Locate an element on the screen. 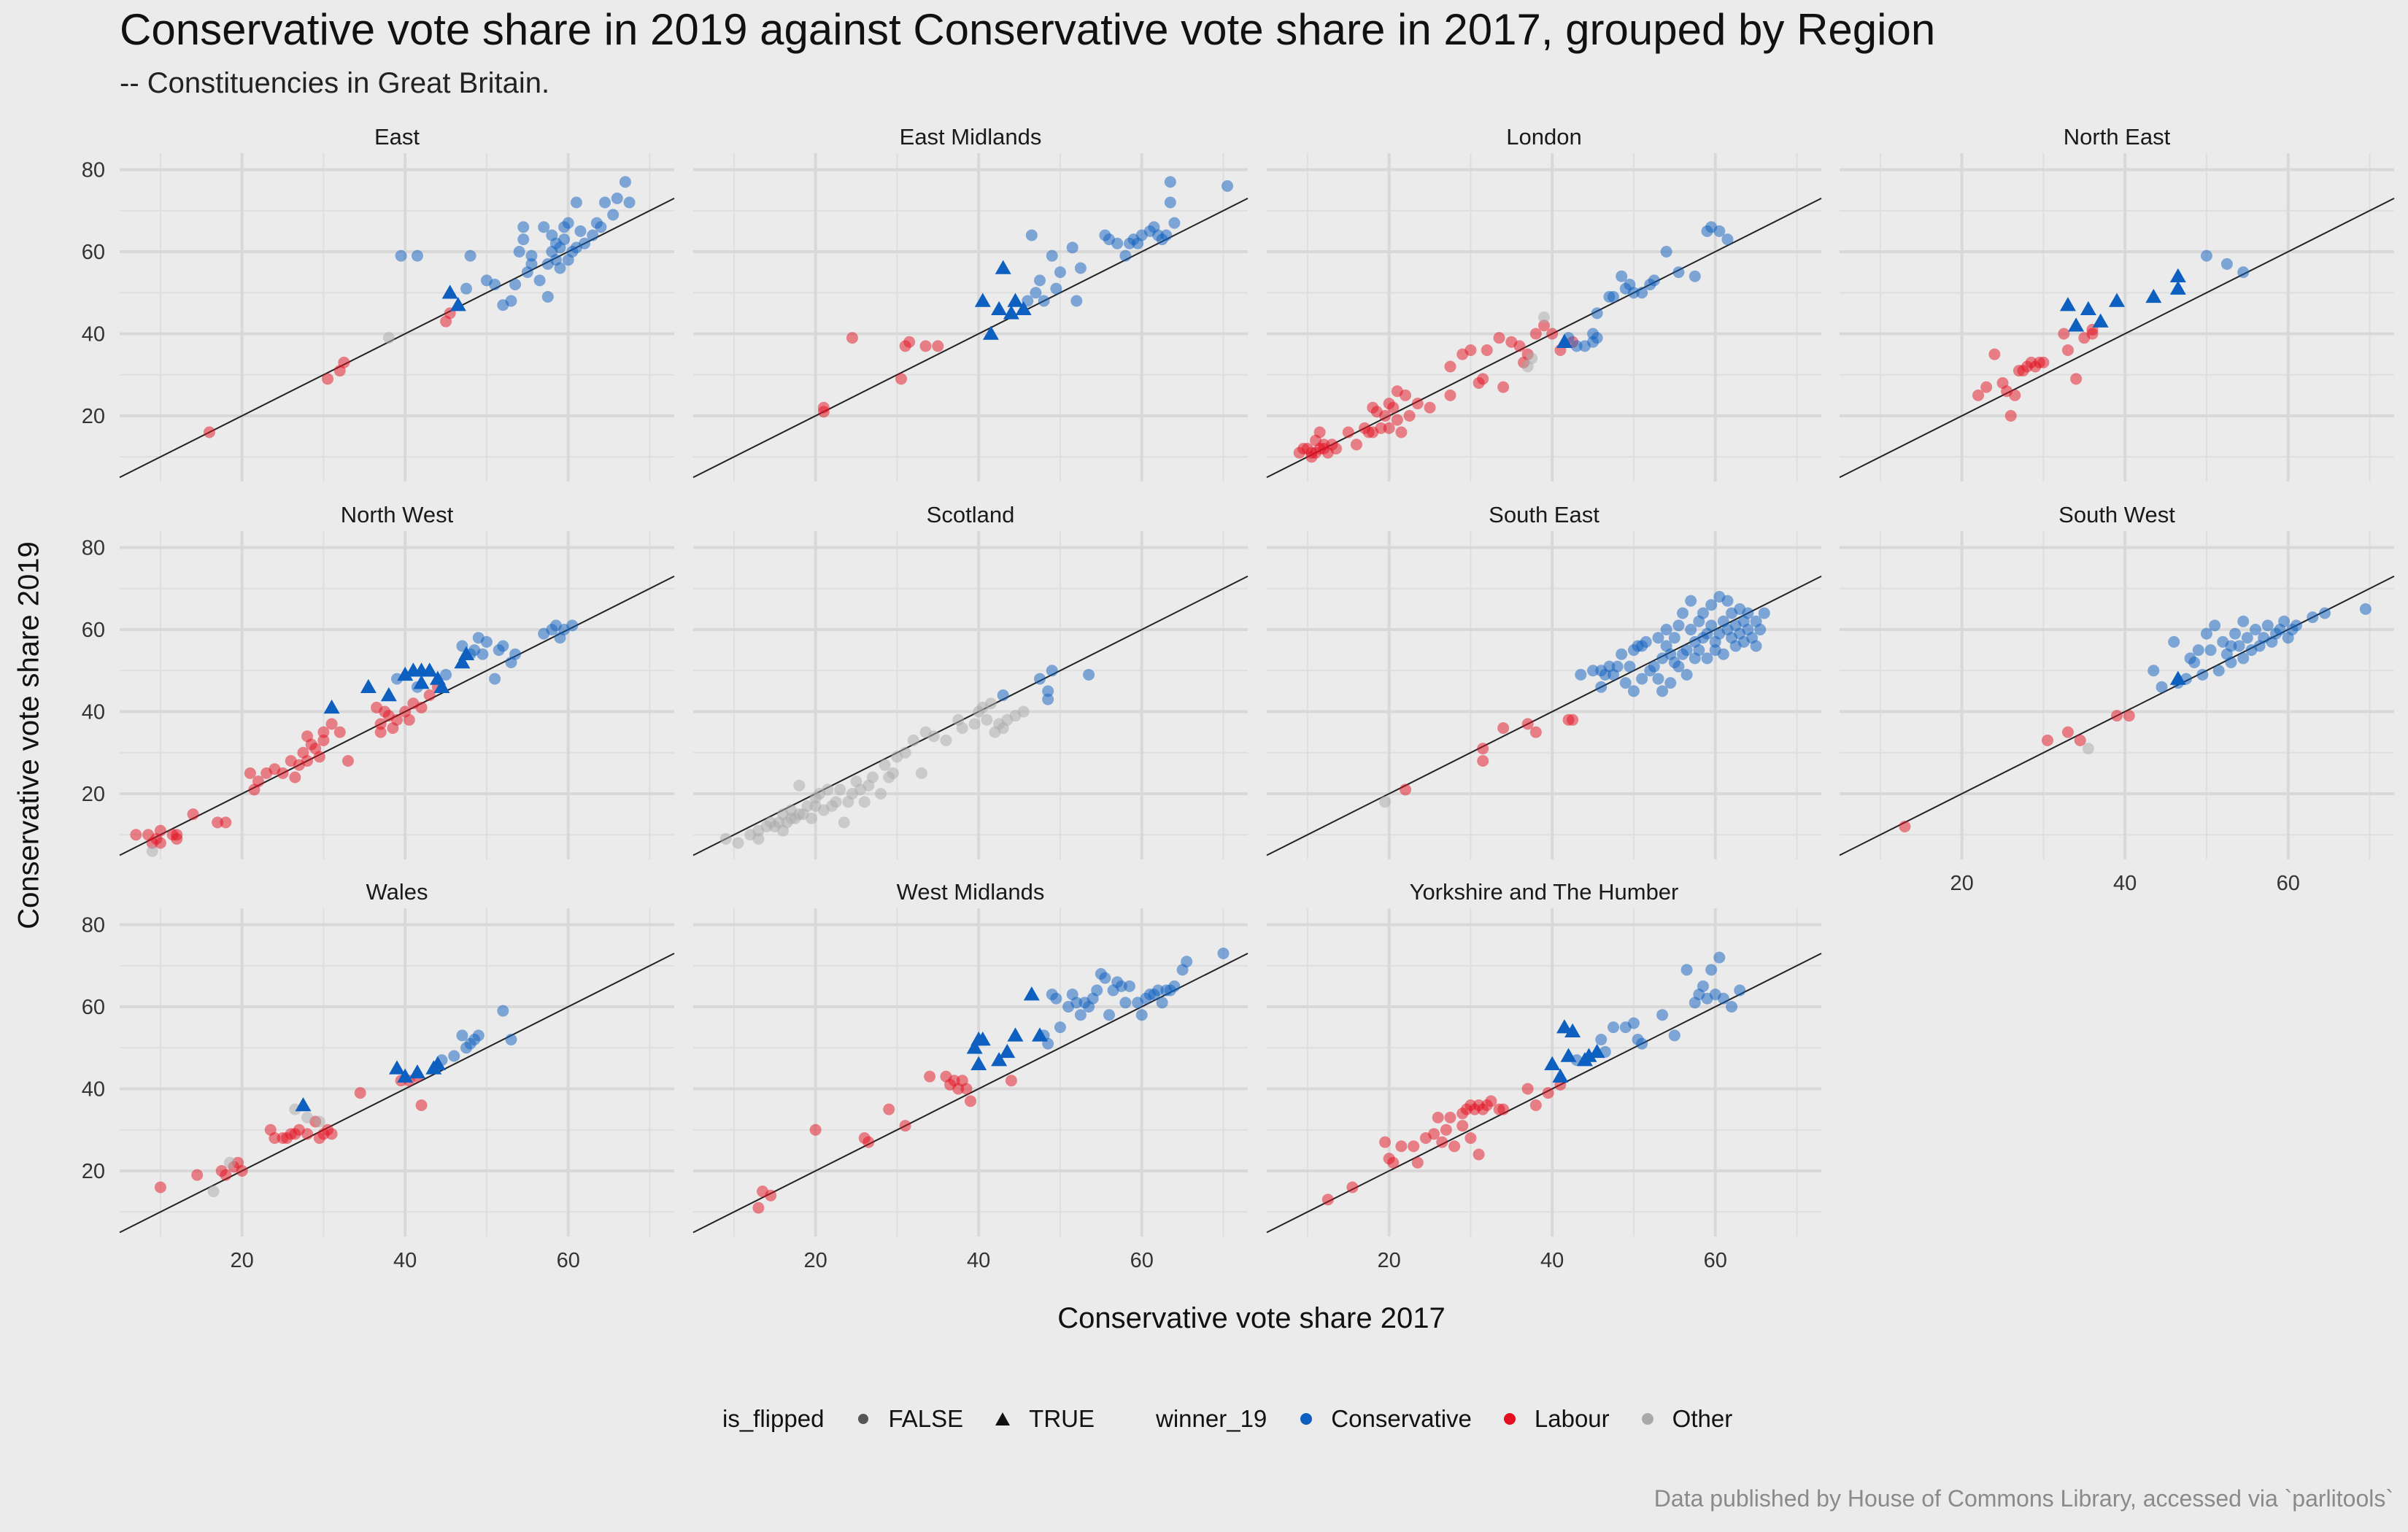  legend-item-other: Other is located at coordinates (1686, 1419).